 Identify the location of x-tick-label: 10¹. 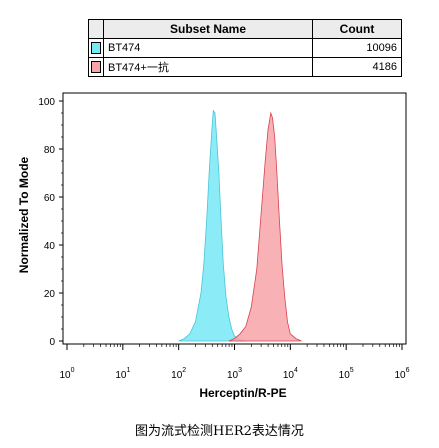
(122, 374).